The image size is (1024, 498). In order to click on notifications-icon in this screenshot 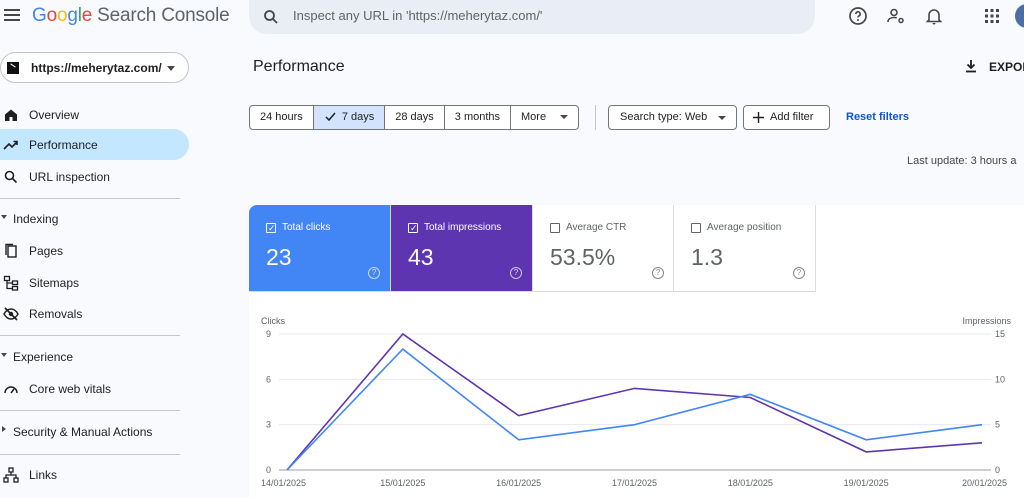, I will do `click(934, 16)`.